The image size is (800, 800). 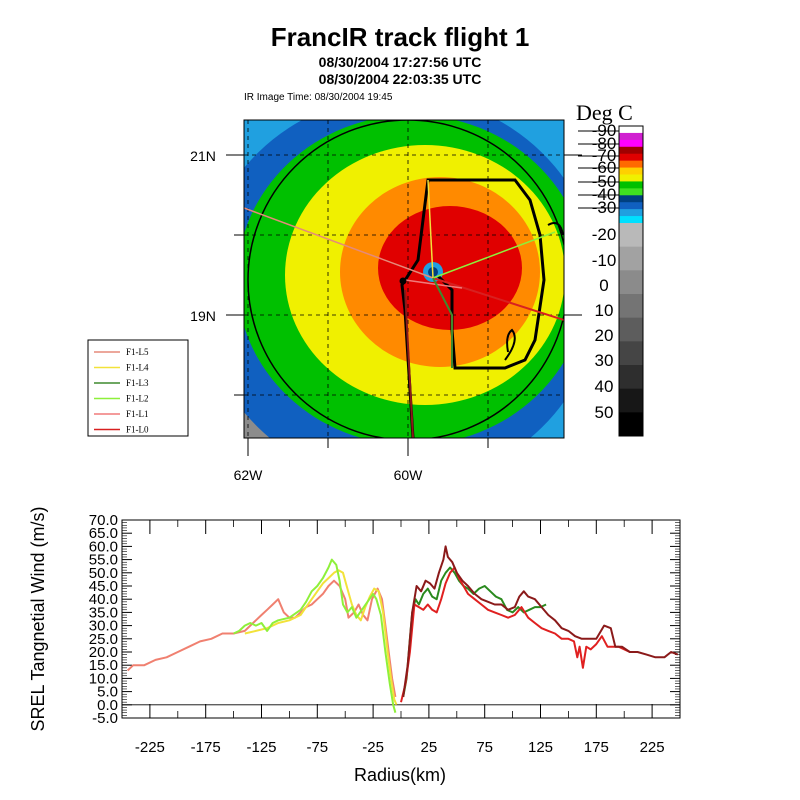 What do you see at coordinates (249, 475) in the screenshot?
I see `lon-label-62w: 62W` at bounding box center [249, 475].